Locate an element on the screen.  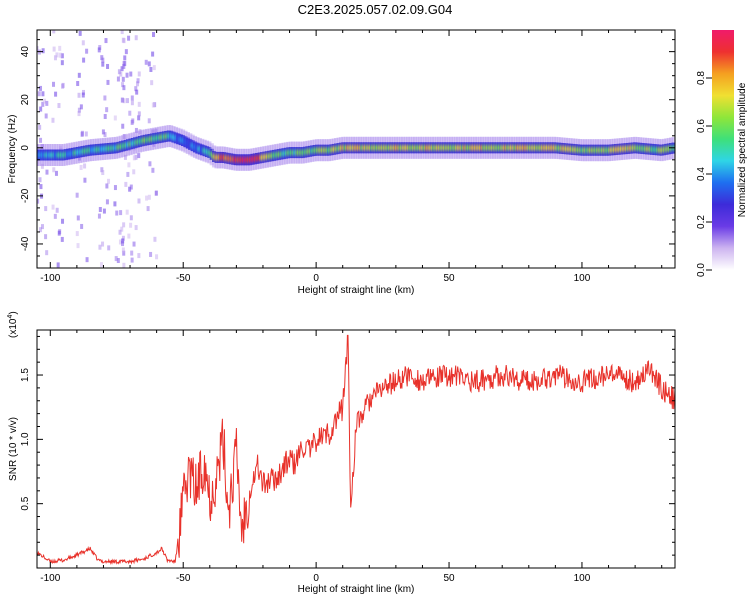
x-tick-label: 100 is located at coordinates (582, 578).